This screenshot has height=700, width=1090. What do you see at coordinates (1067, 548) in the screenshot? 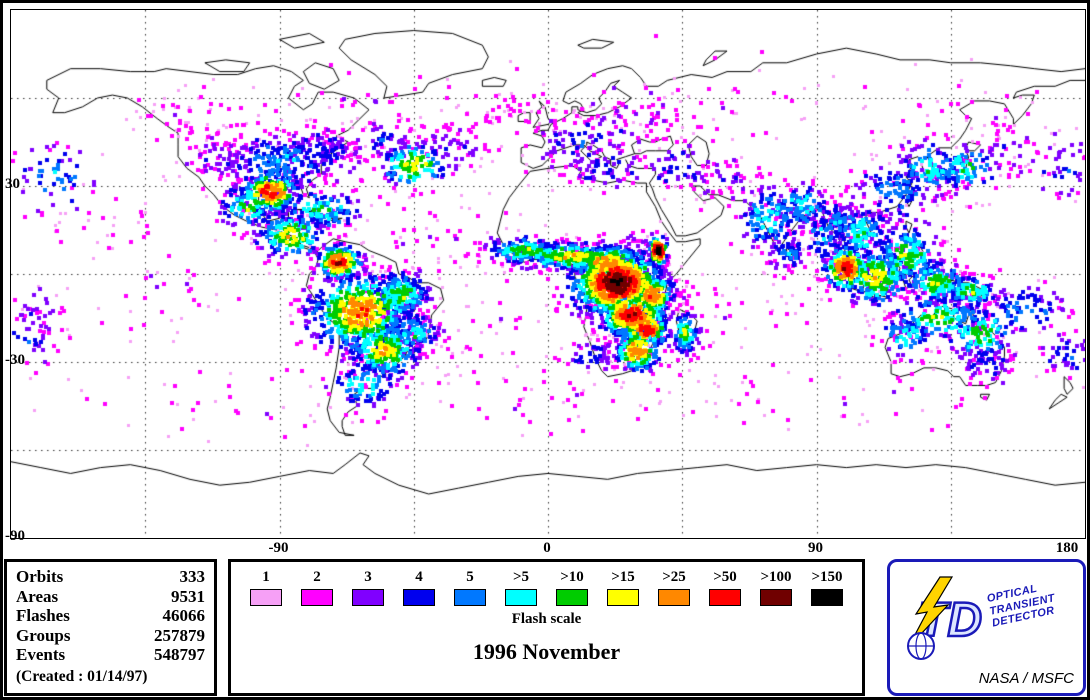
I see `lon-tick-label: 180` at bounding box center [1067, 548].